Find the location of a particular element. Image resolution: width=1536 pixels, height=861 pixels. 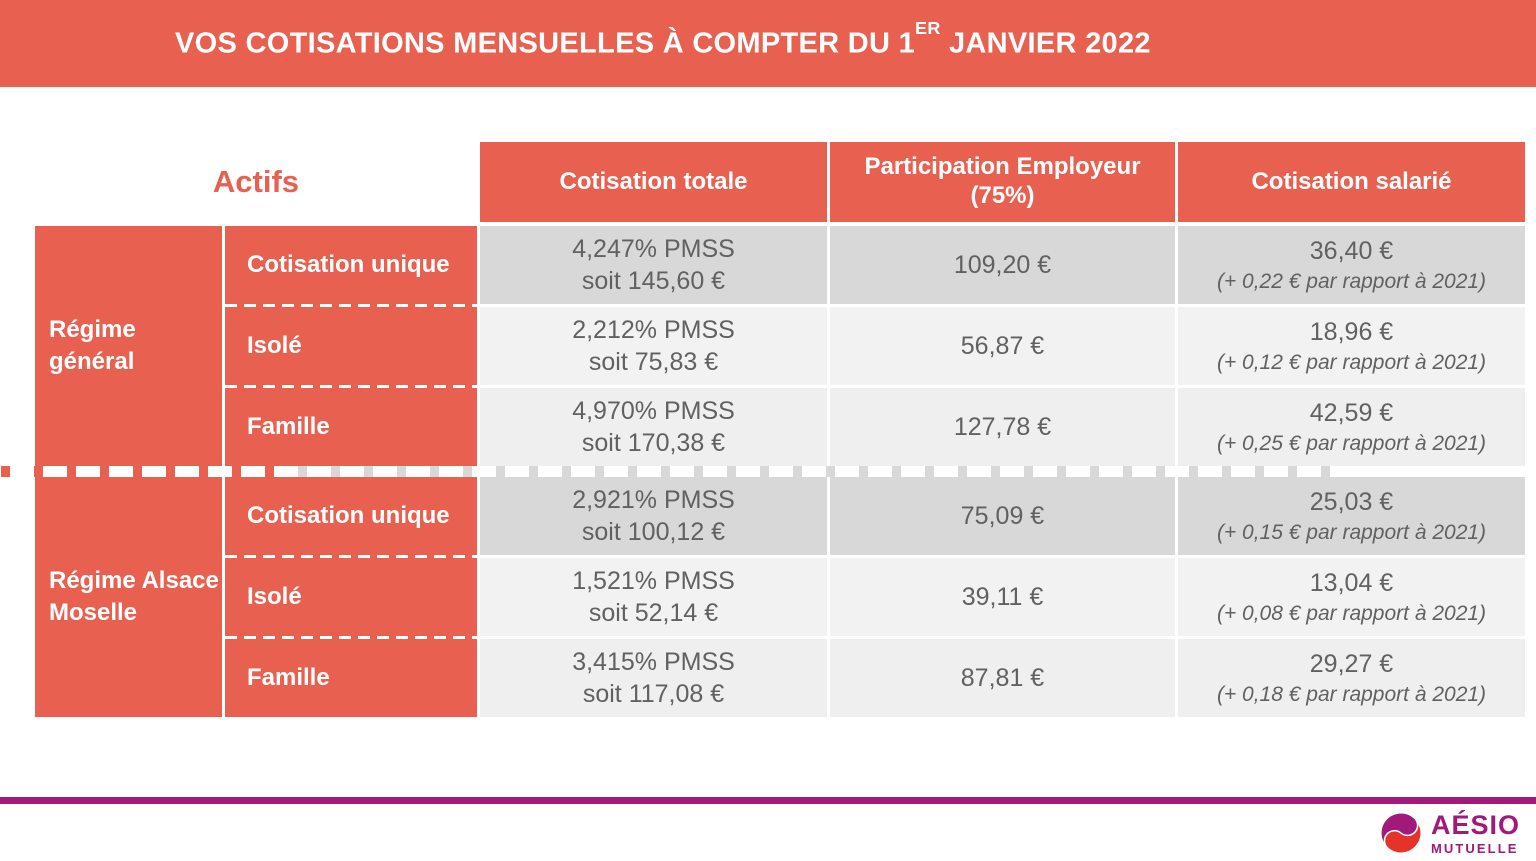

salarie-amount: 18,96 € is located at coordinates (1351, 332).